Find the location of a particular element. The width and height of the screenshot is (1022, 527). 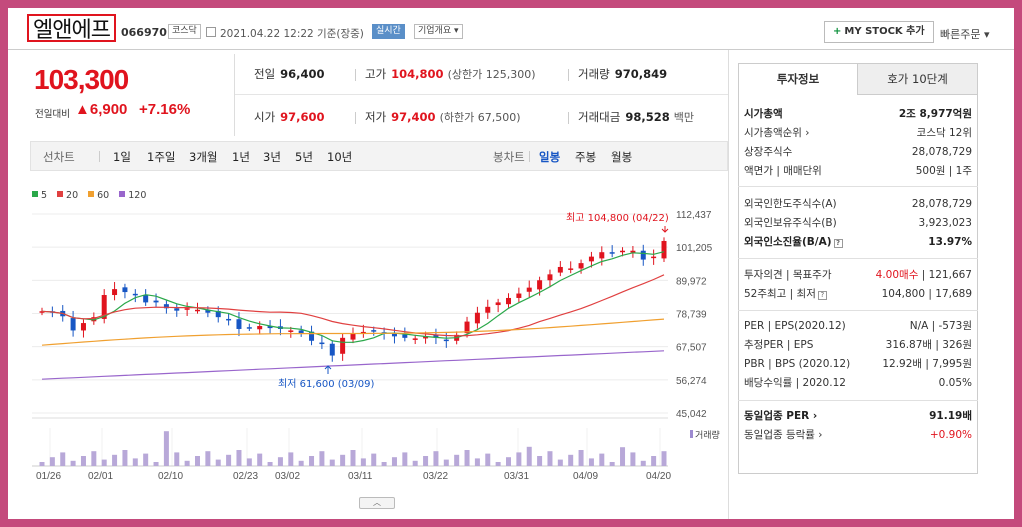

period-10y: 10년 is located at coordinates (340, 157).